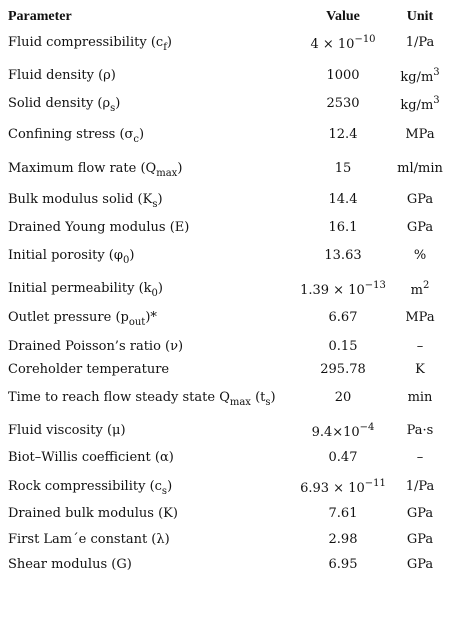 The width and height of the screenshot is (454, 643). I want to click on text-run: 9.4×10, so click(335, 432).